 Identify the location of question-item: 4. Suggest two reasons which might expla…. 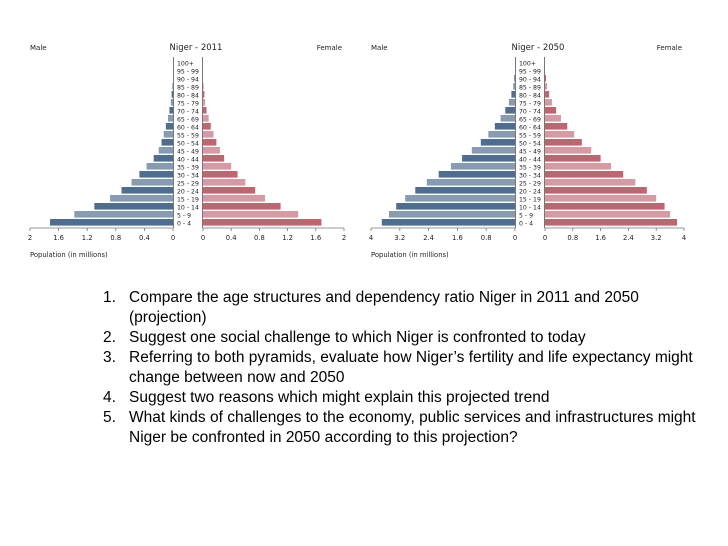
(403, 398).